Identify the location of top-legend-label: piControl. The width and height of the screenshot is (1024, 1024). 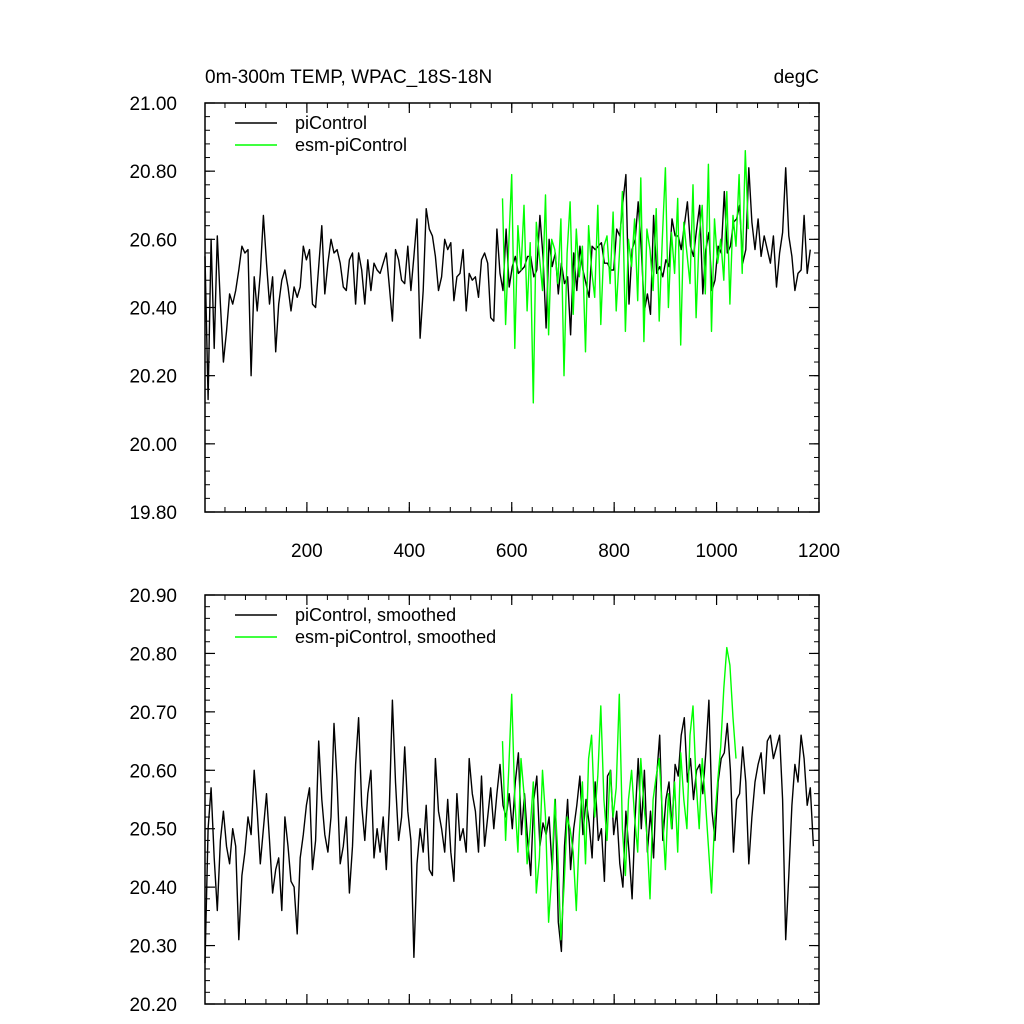
(331, 123).